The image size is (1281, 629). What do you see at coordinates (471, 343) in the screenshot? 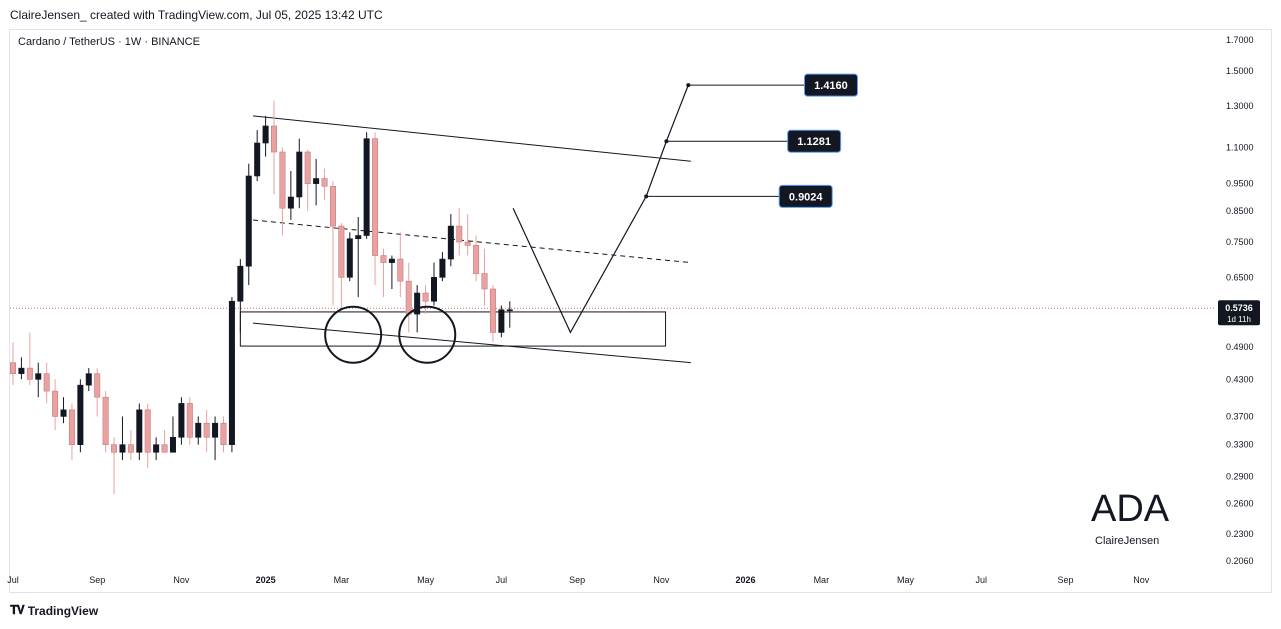
I see `lower-trendline` at bounding box center [471, 343].